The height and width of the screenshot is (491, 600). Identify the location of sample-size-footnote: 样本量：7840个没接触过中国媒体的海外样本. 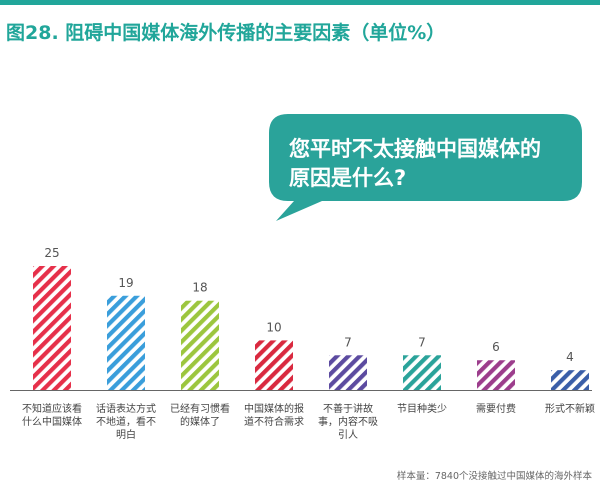
(494, 476).